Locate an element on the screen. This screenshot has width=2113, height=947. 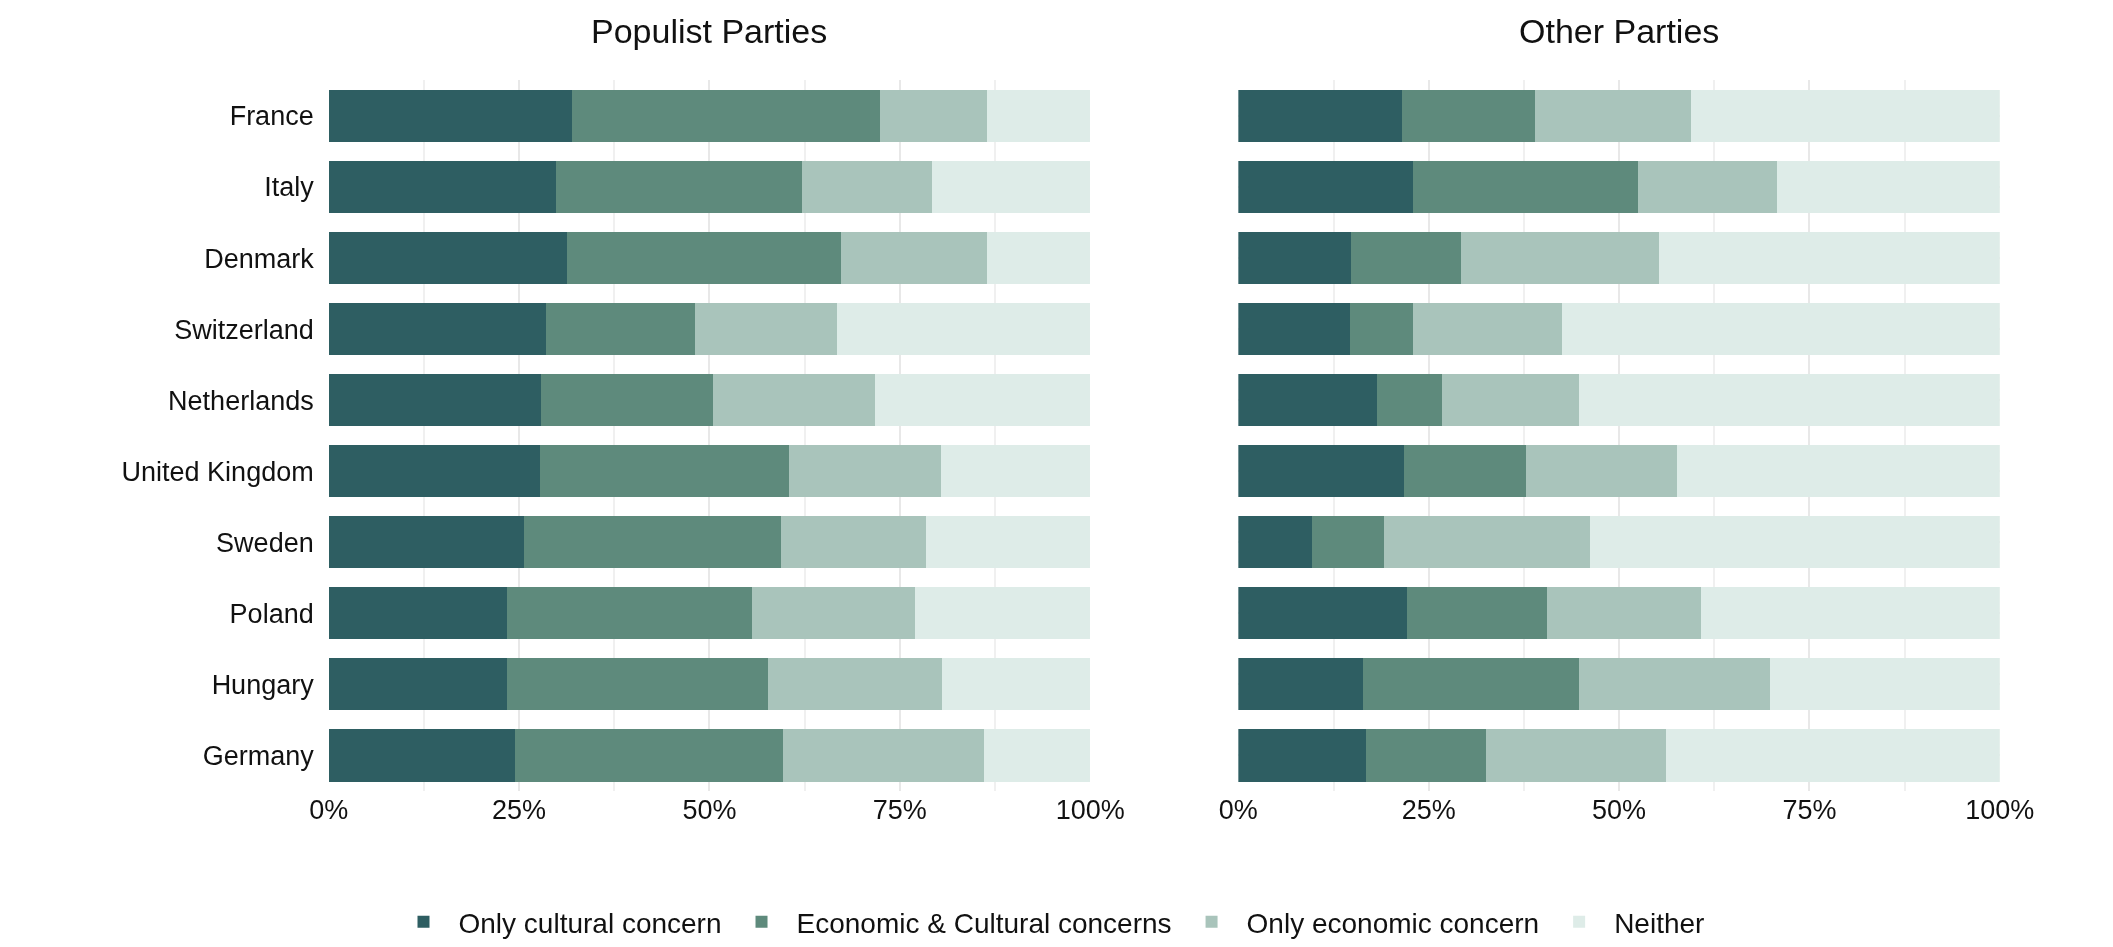
y-tick-label: United Kingdom is located at coordinates (217, 471).